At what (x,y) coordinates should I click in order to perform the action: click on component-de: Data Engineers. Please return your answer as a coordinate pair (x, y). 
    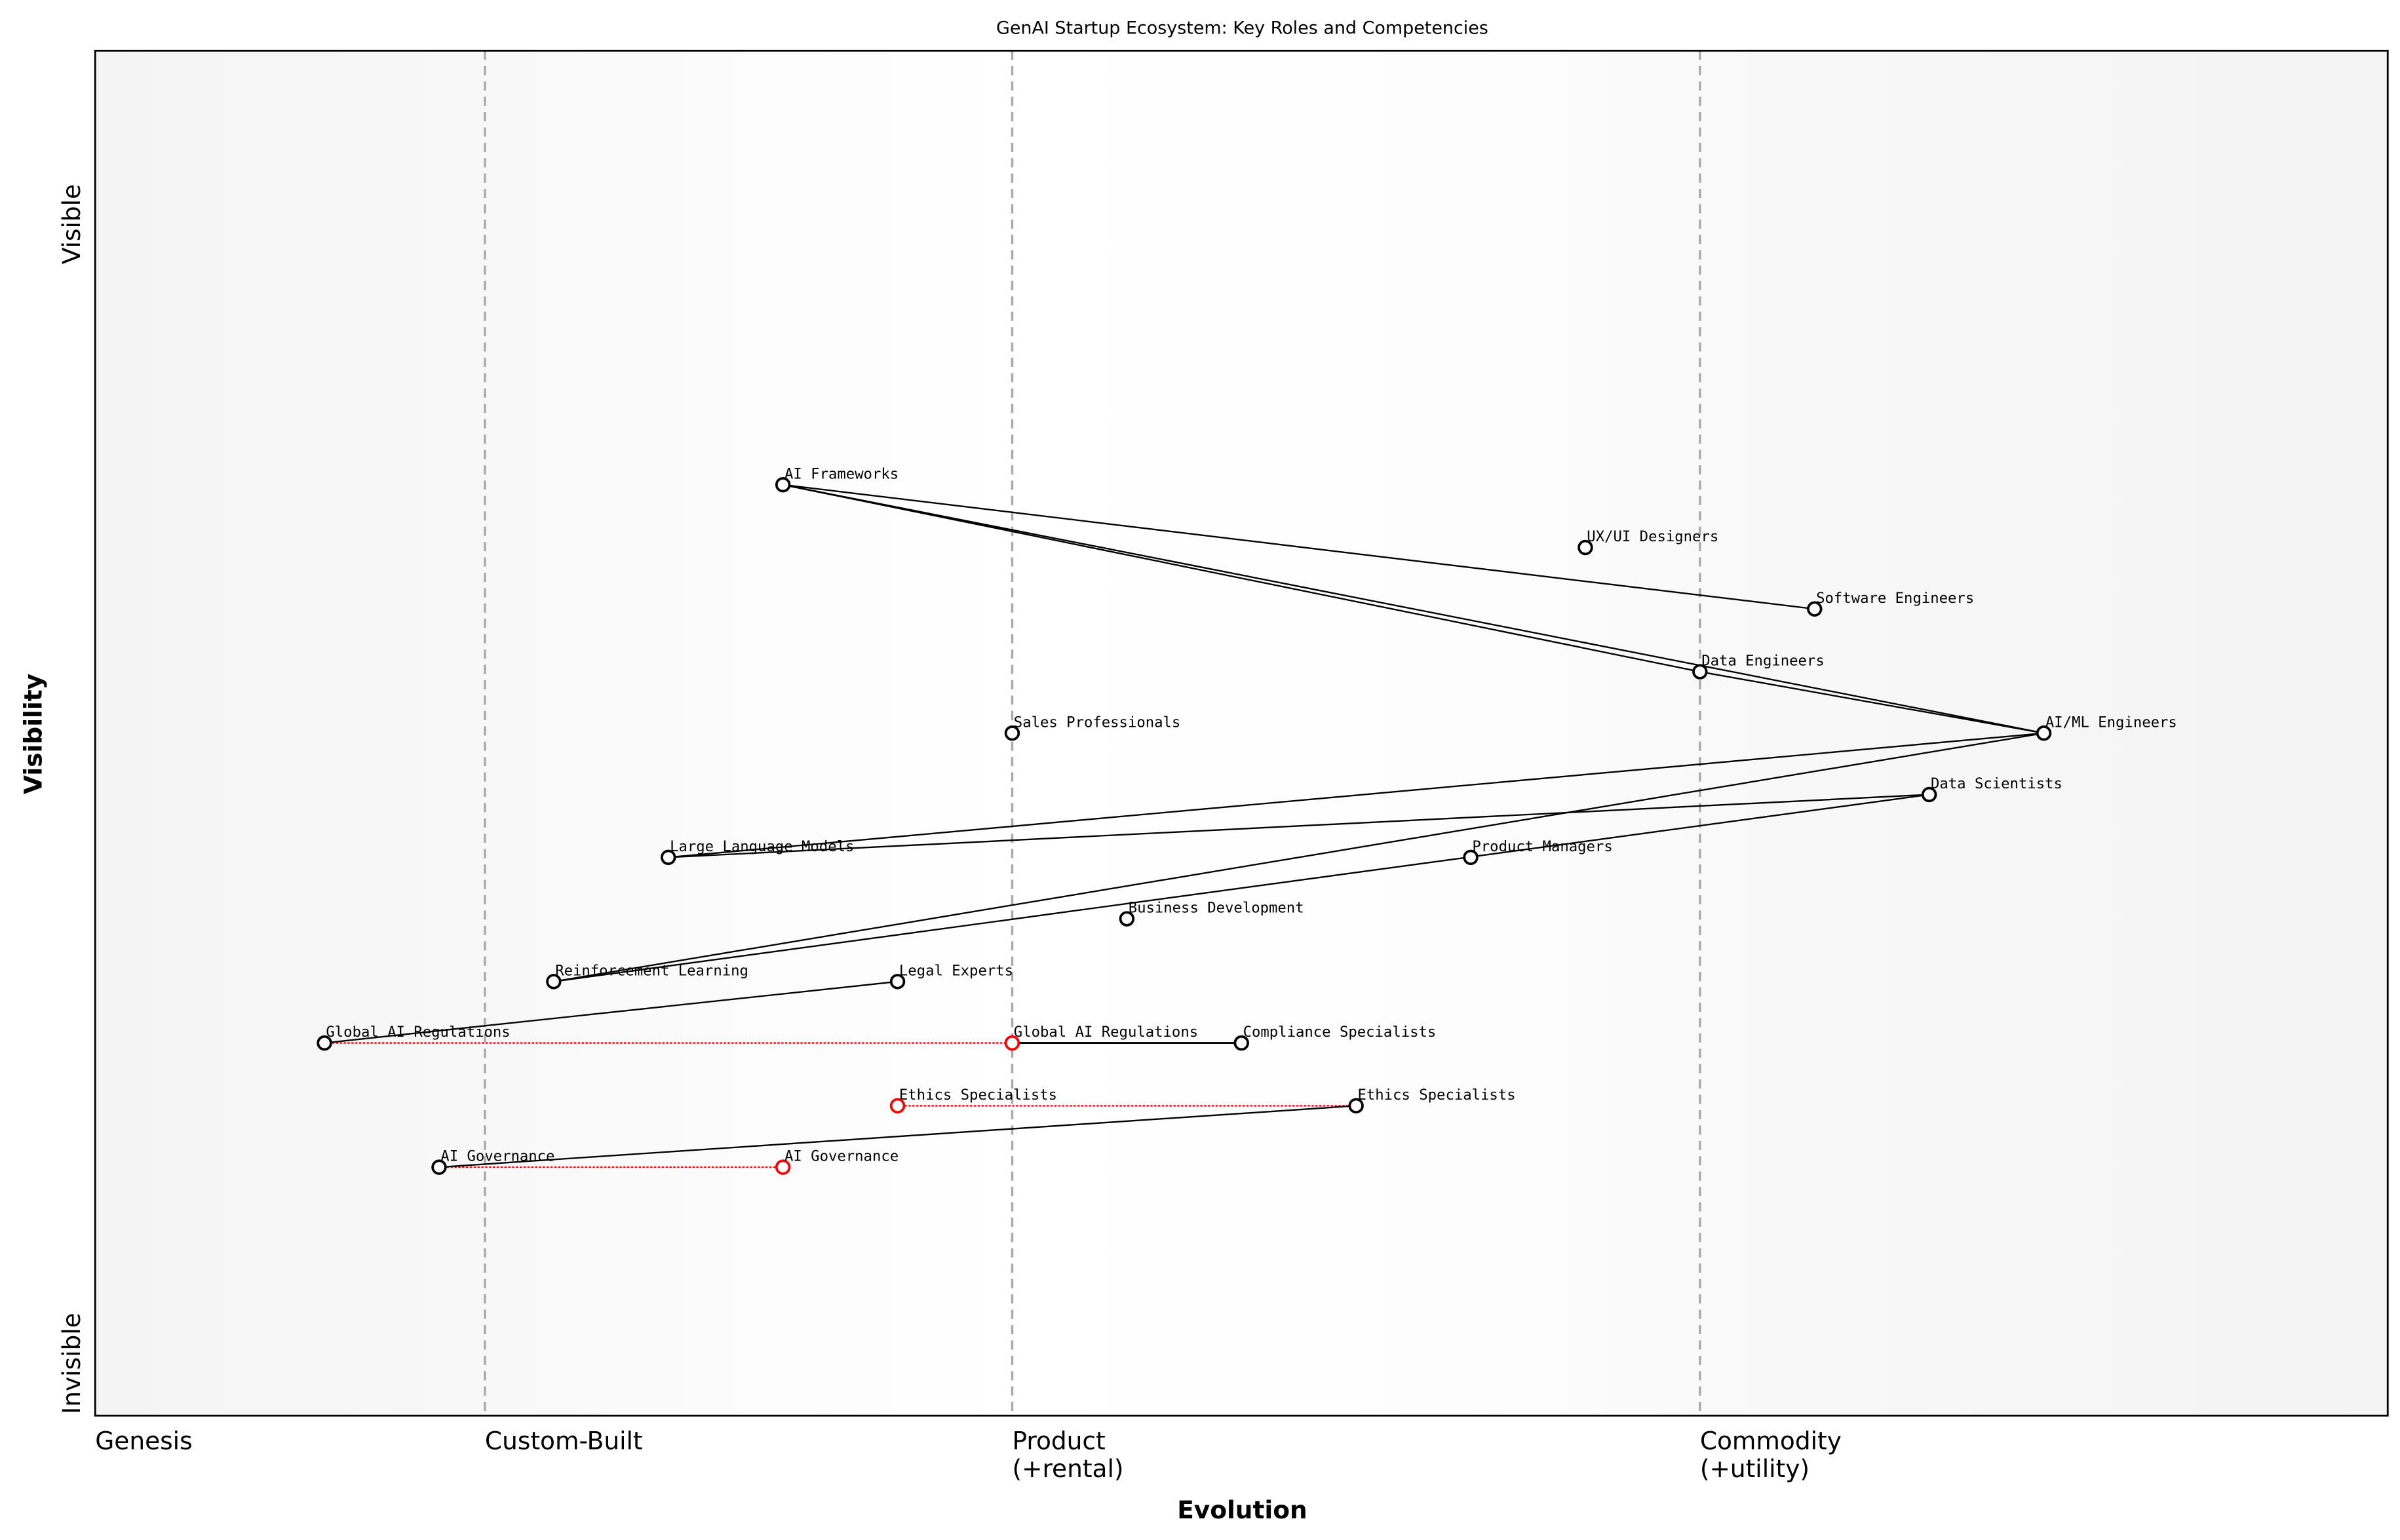
    Looking at the image, I should click on (1758, 666).